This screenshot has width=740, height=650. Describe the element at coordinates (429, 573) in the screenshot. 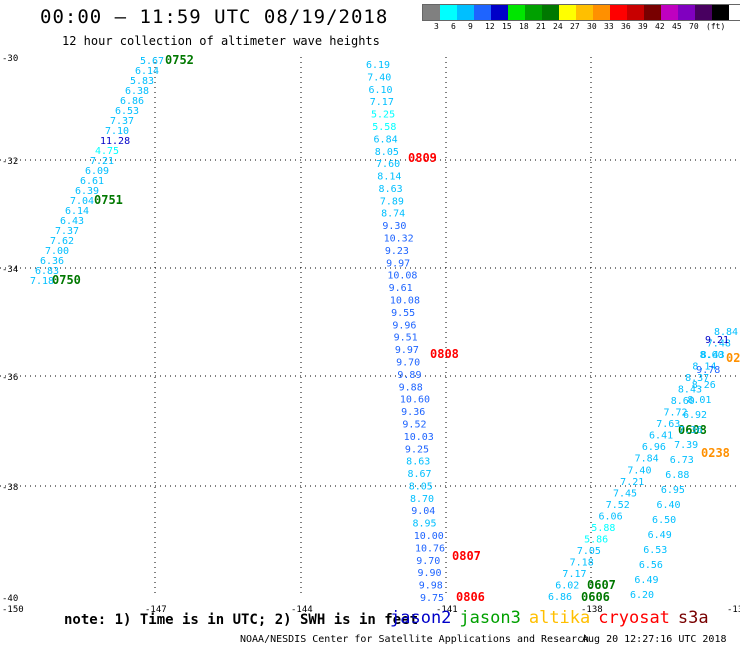

I see `wave-height-value: 9.90` at that location.